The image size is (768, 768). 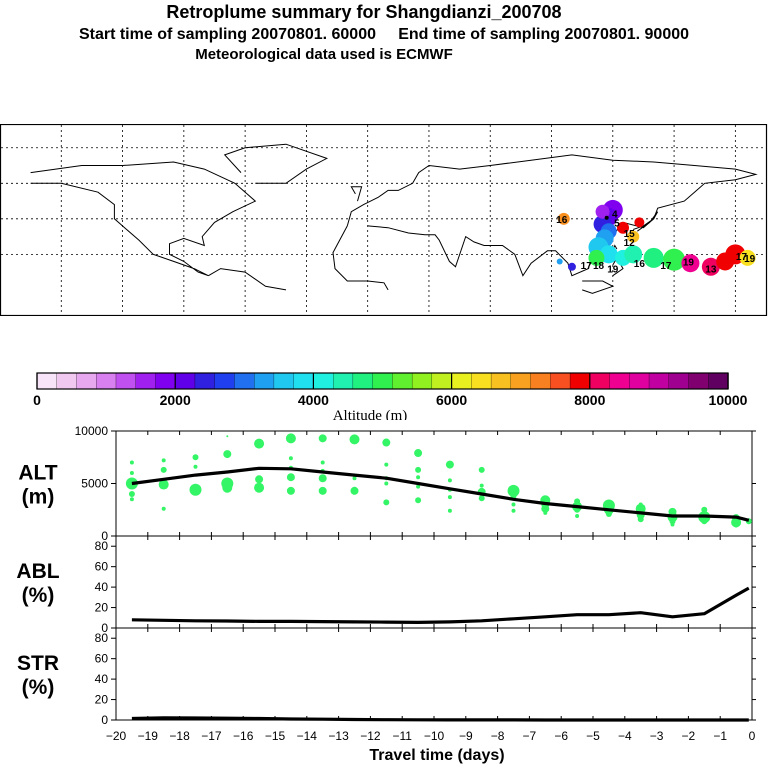 What do you see at coordinates (307, 736) in the screenshot?
I see `x-tick-label: −14` at bounding box center [307, 736].